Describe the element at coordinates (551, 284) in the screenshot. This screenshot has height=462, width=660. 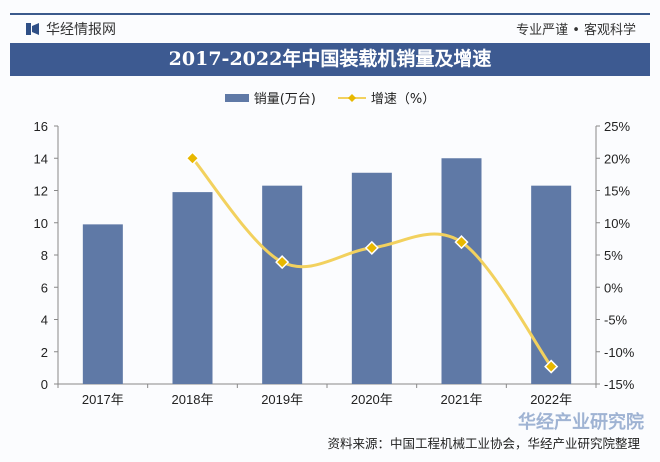
I see `bar-2022年` at that location.